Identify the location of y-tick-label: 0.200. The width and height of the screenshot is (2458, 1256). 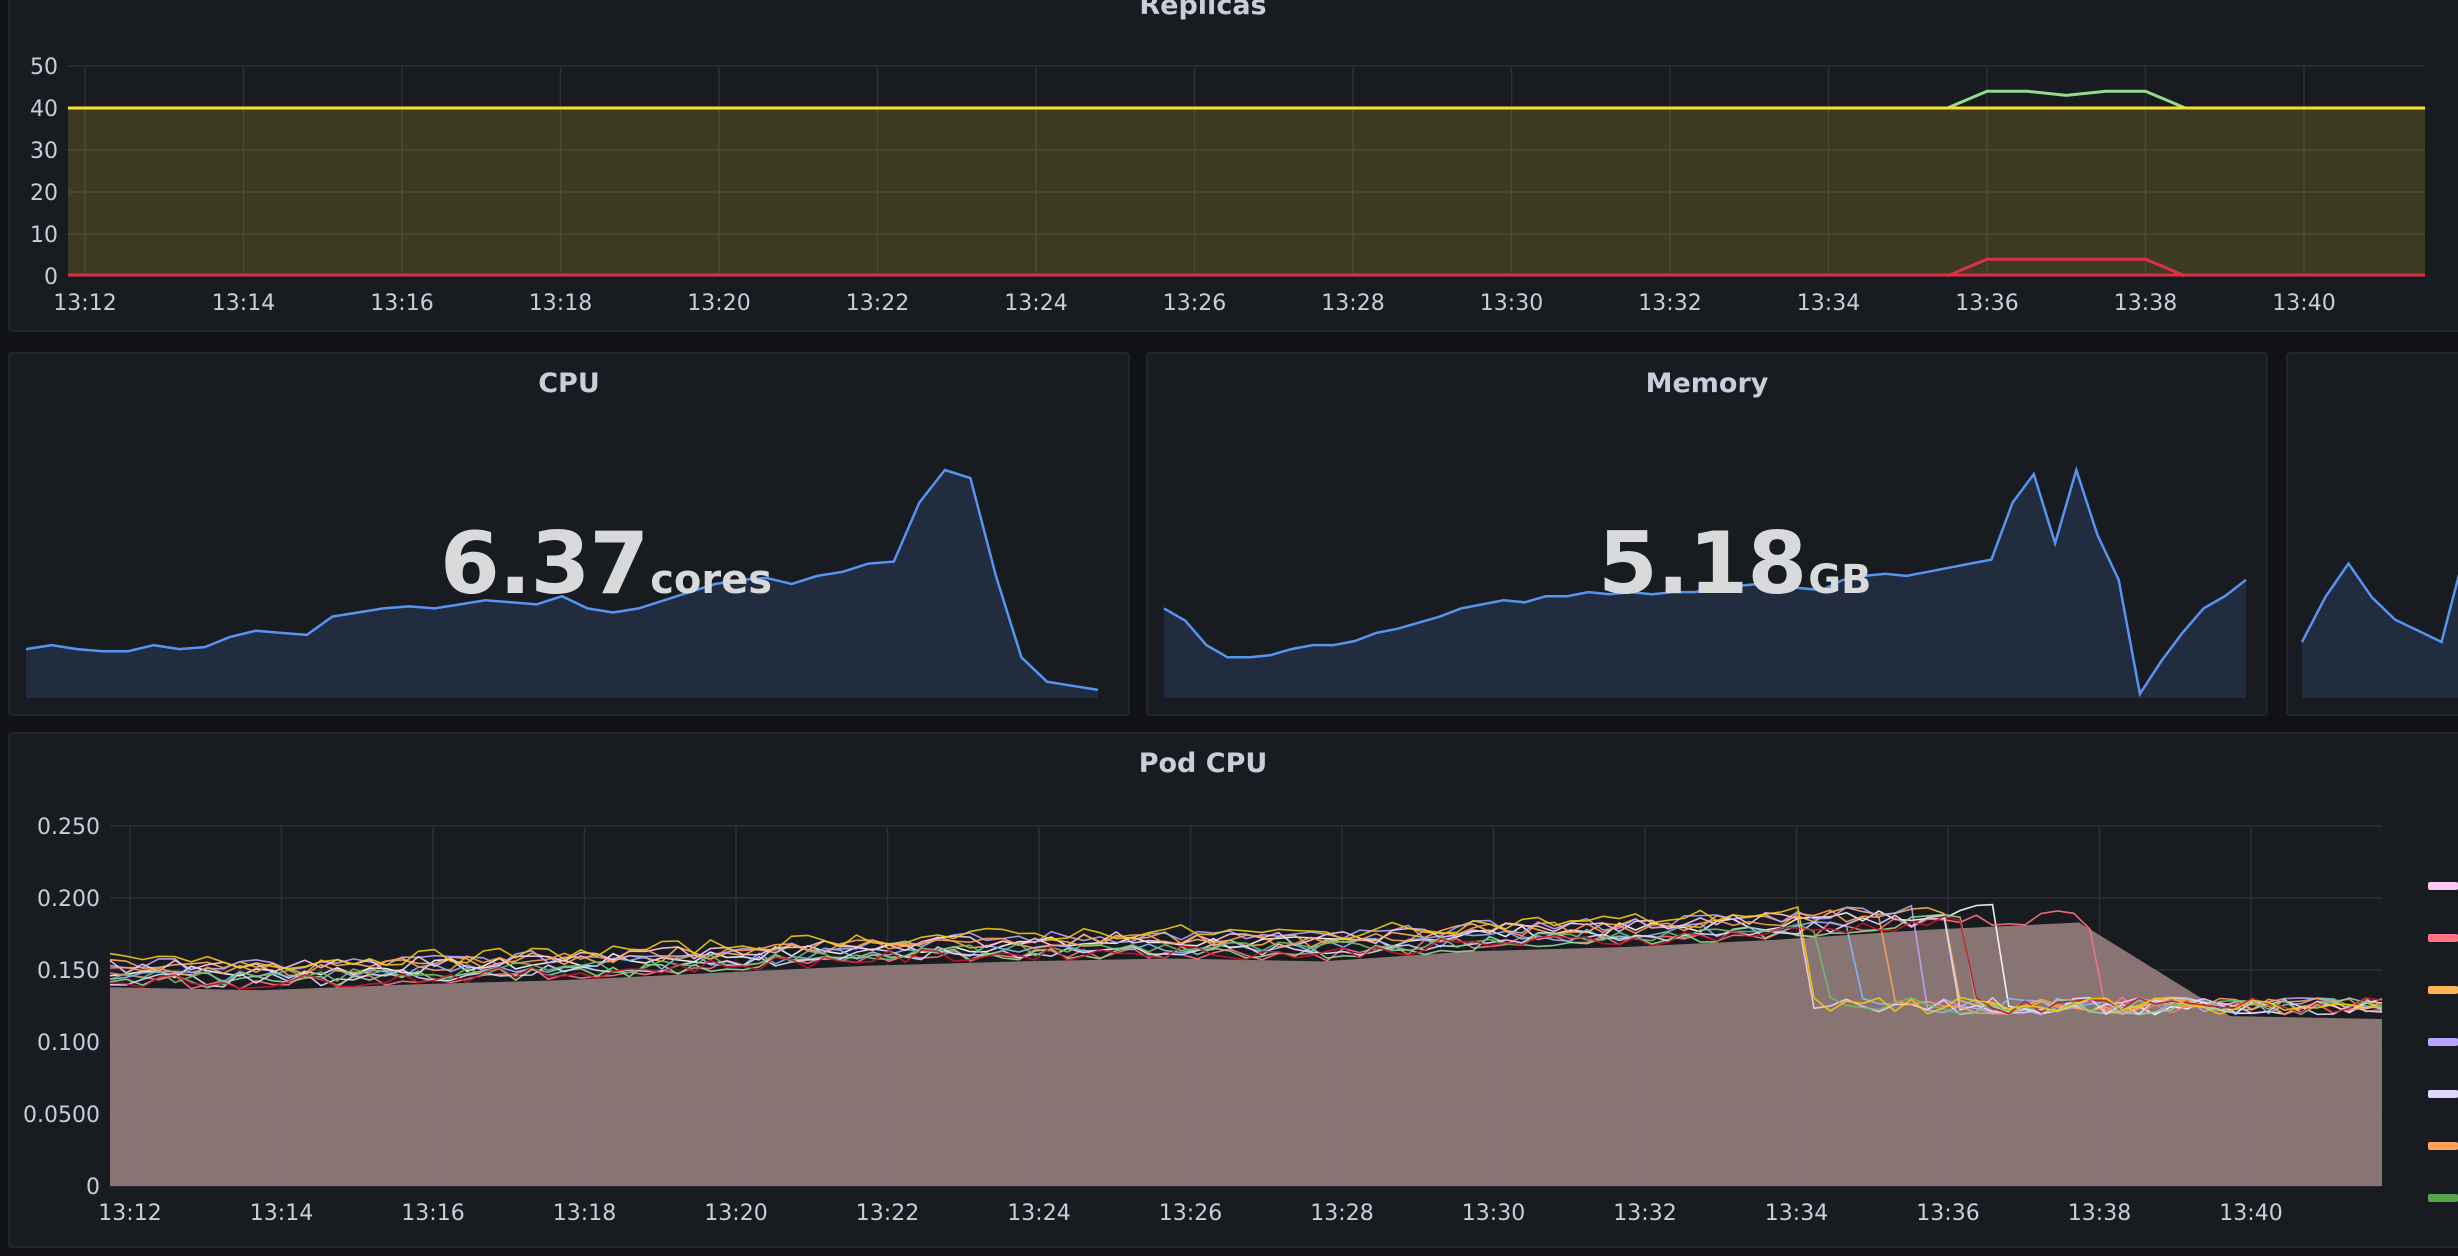
(68, 899).